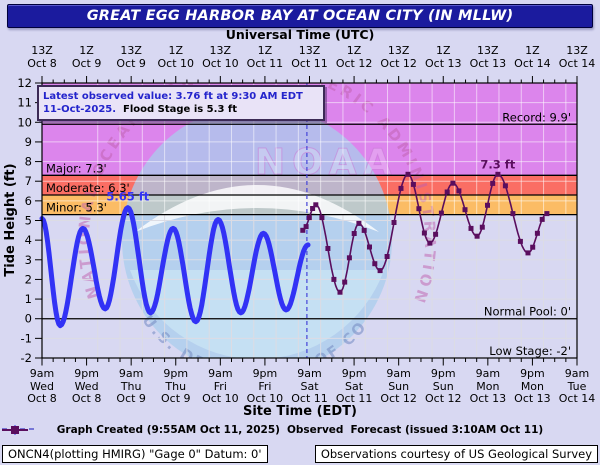 The image size is (600, 465). Describe the element at coordinates (299, 411) in the screenshot. I see `bottom-axis-caption: Site Time (EDT)` at that location.